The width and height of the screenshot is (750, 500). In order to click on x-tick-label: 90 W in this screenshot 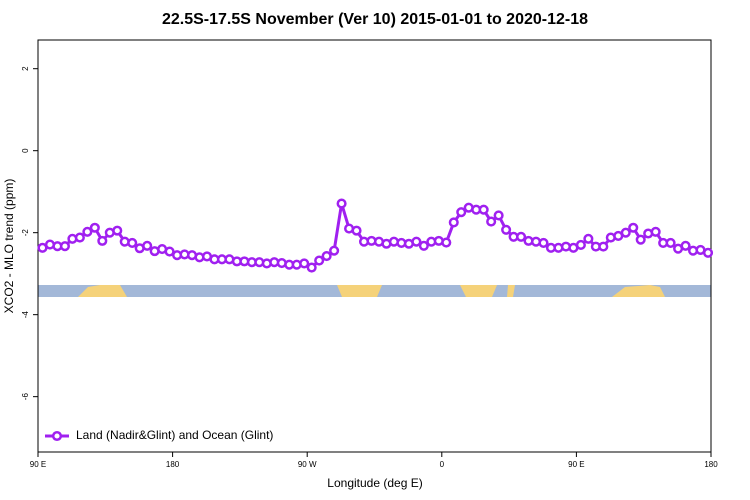, I will do `click(307, 464)`.